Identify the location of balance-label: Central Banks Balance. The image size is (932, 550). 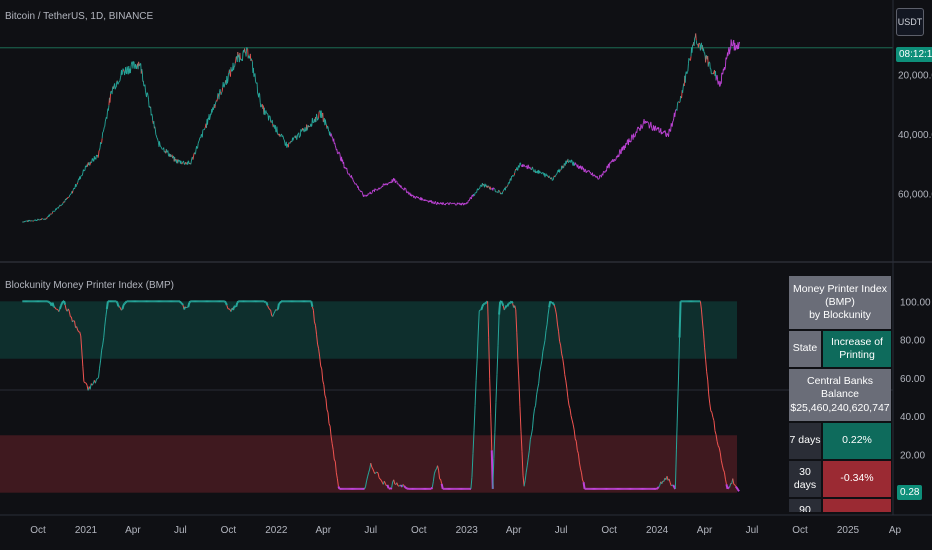
(840, 388).